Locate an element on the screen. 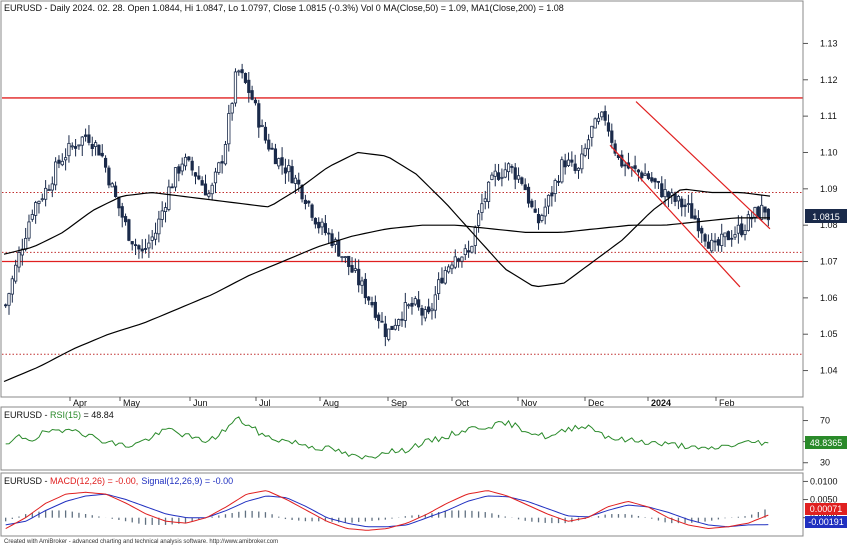 This screenshot has width=850, height=546. price-tick-label: 1.05 is located at coordinates (829, 334).